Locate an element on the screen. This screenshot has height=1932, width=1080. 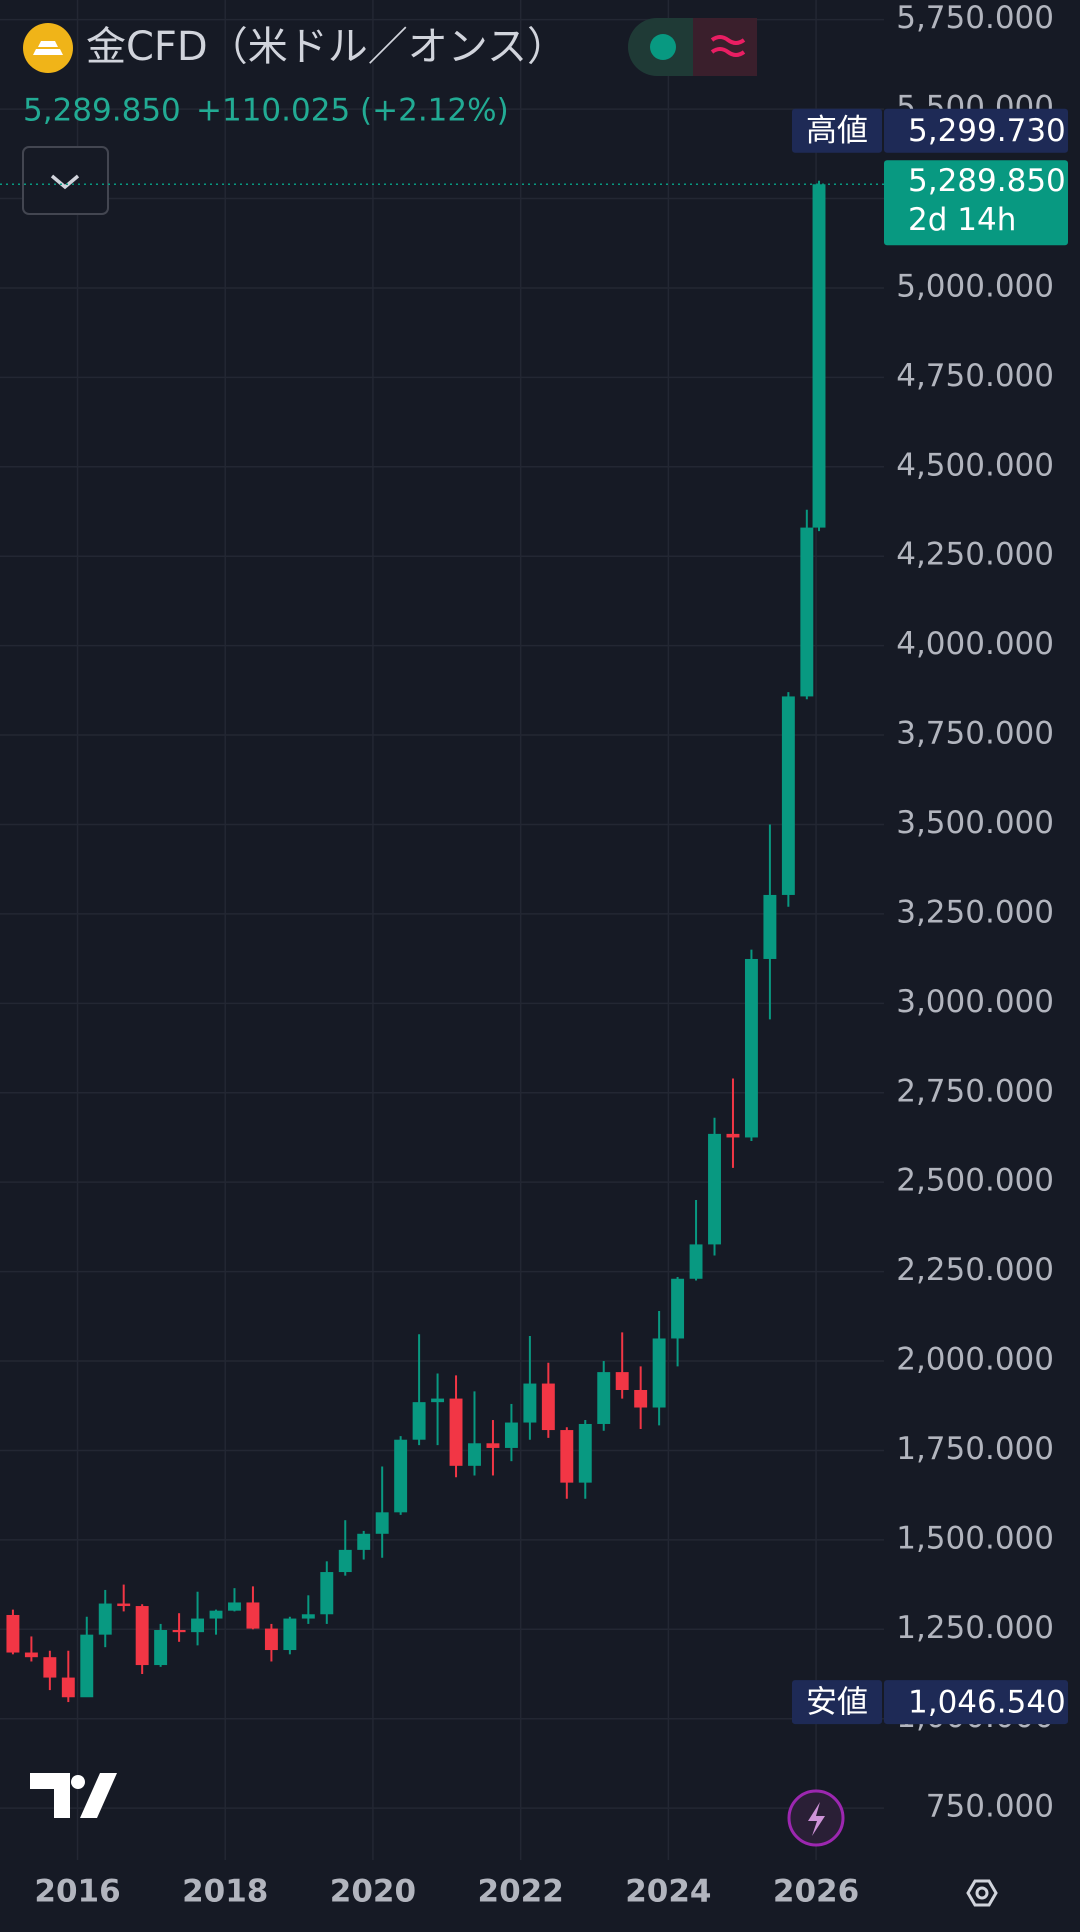
y-tick-label: 4,500.000 is located at coordinates (975, 465).